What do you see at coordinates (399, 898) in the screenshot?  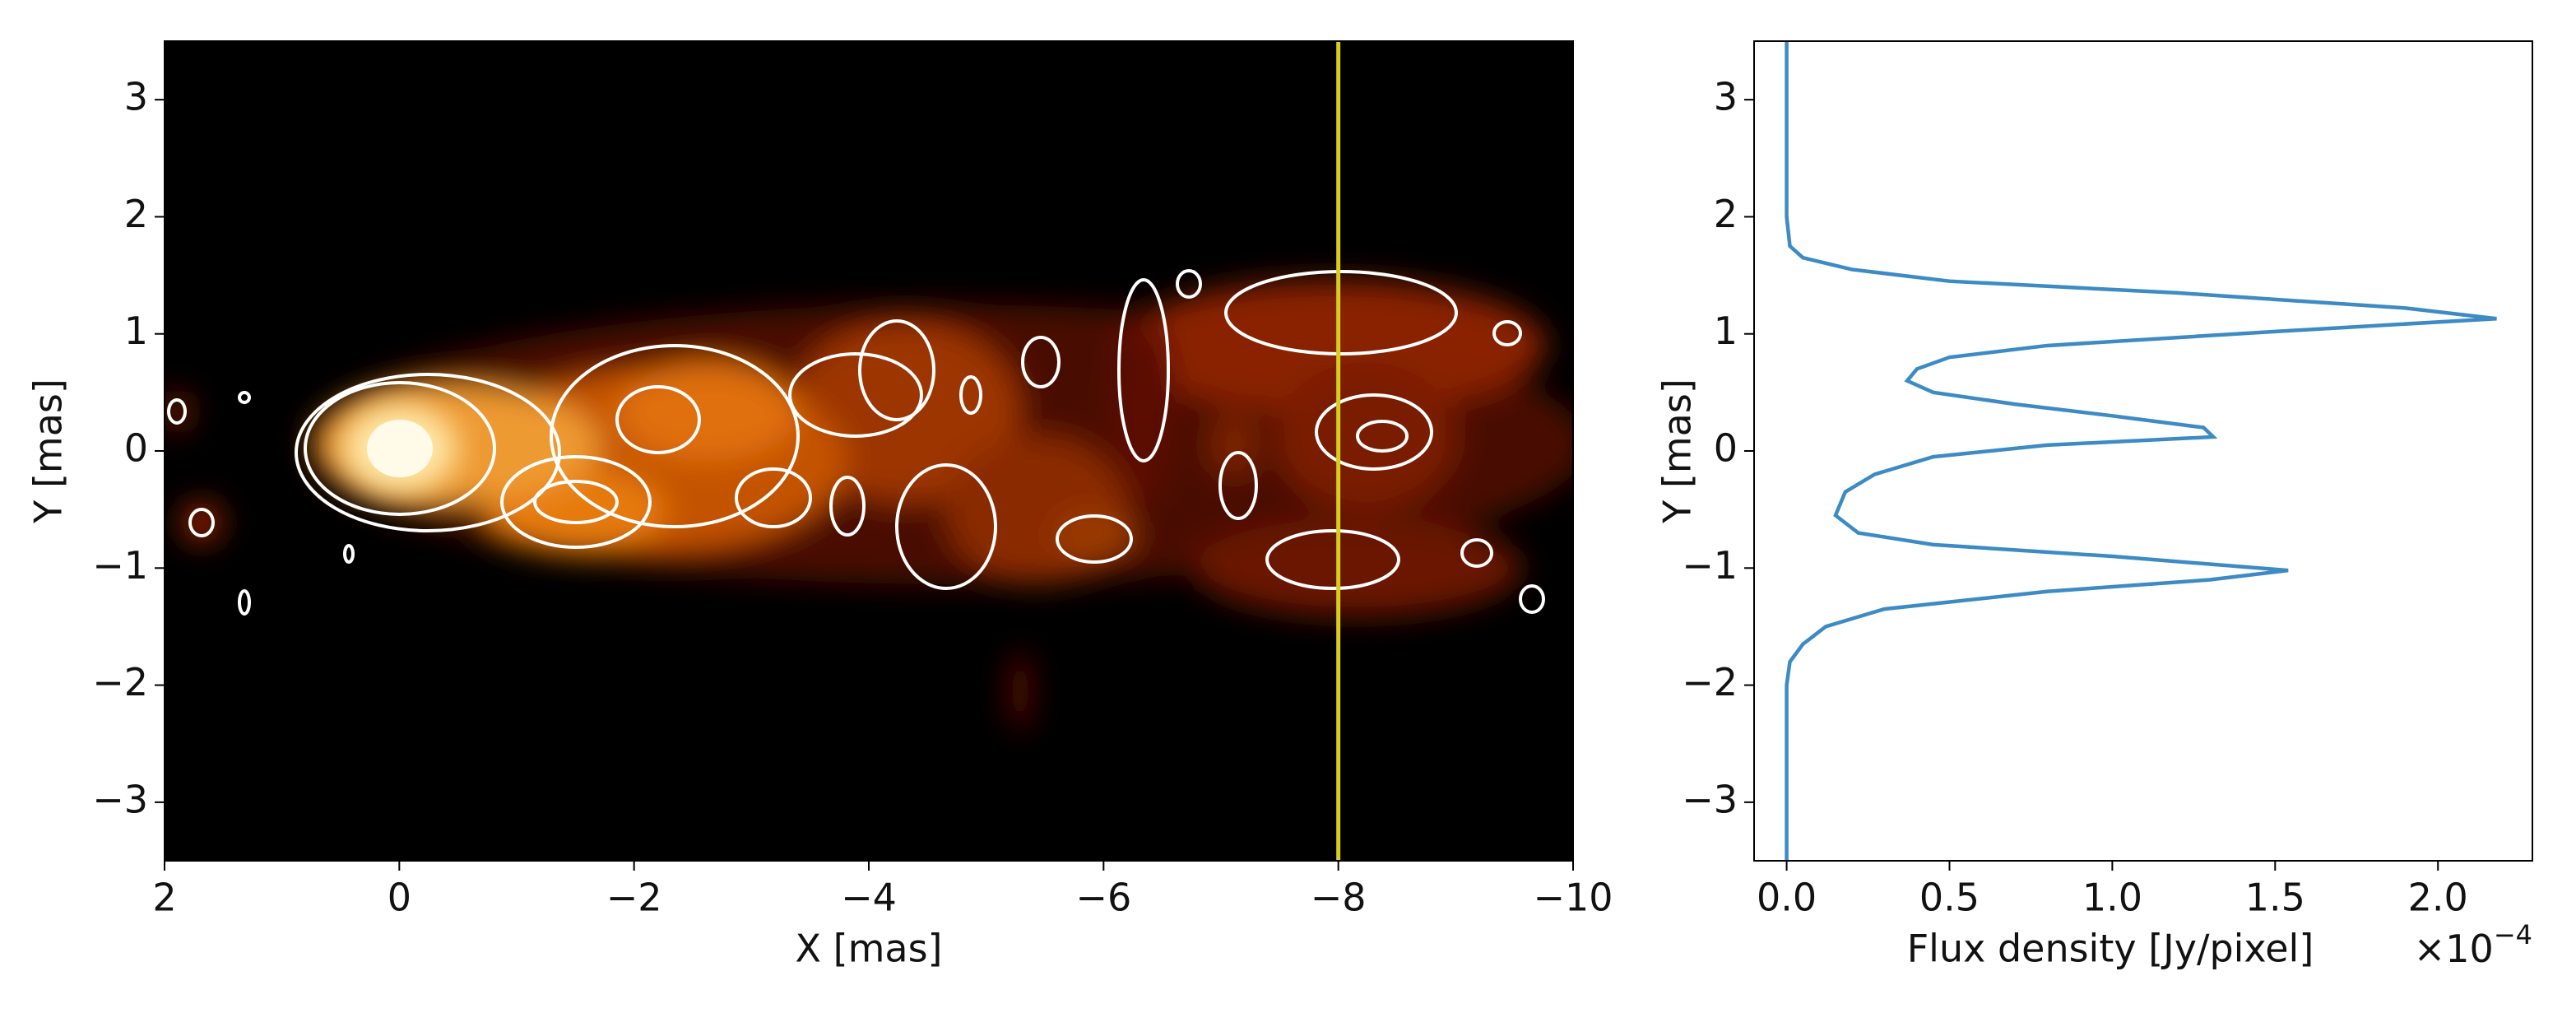 I see `x-tick-label: 0` at bounding box center [399, 898].